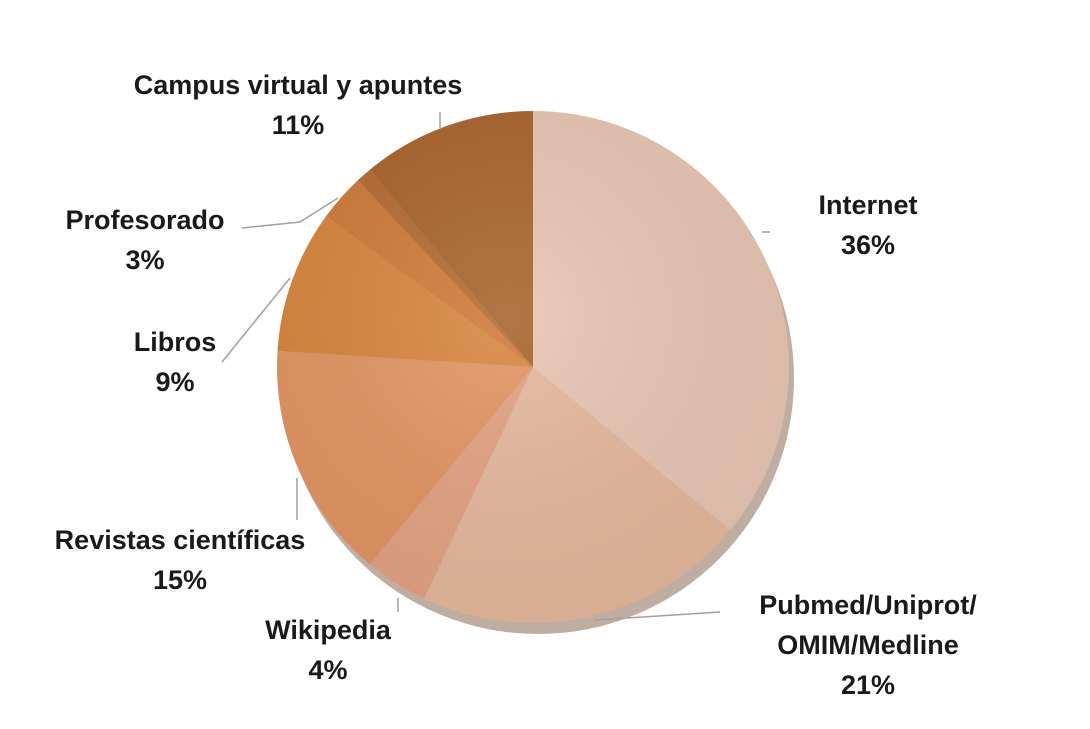  Describe the element at coordinates (868, 625) in the screenshot. I see `category-label: Pubmed/Uniprot/ OMIM/Medline` at that location.